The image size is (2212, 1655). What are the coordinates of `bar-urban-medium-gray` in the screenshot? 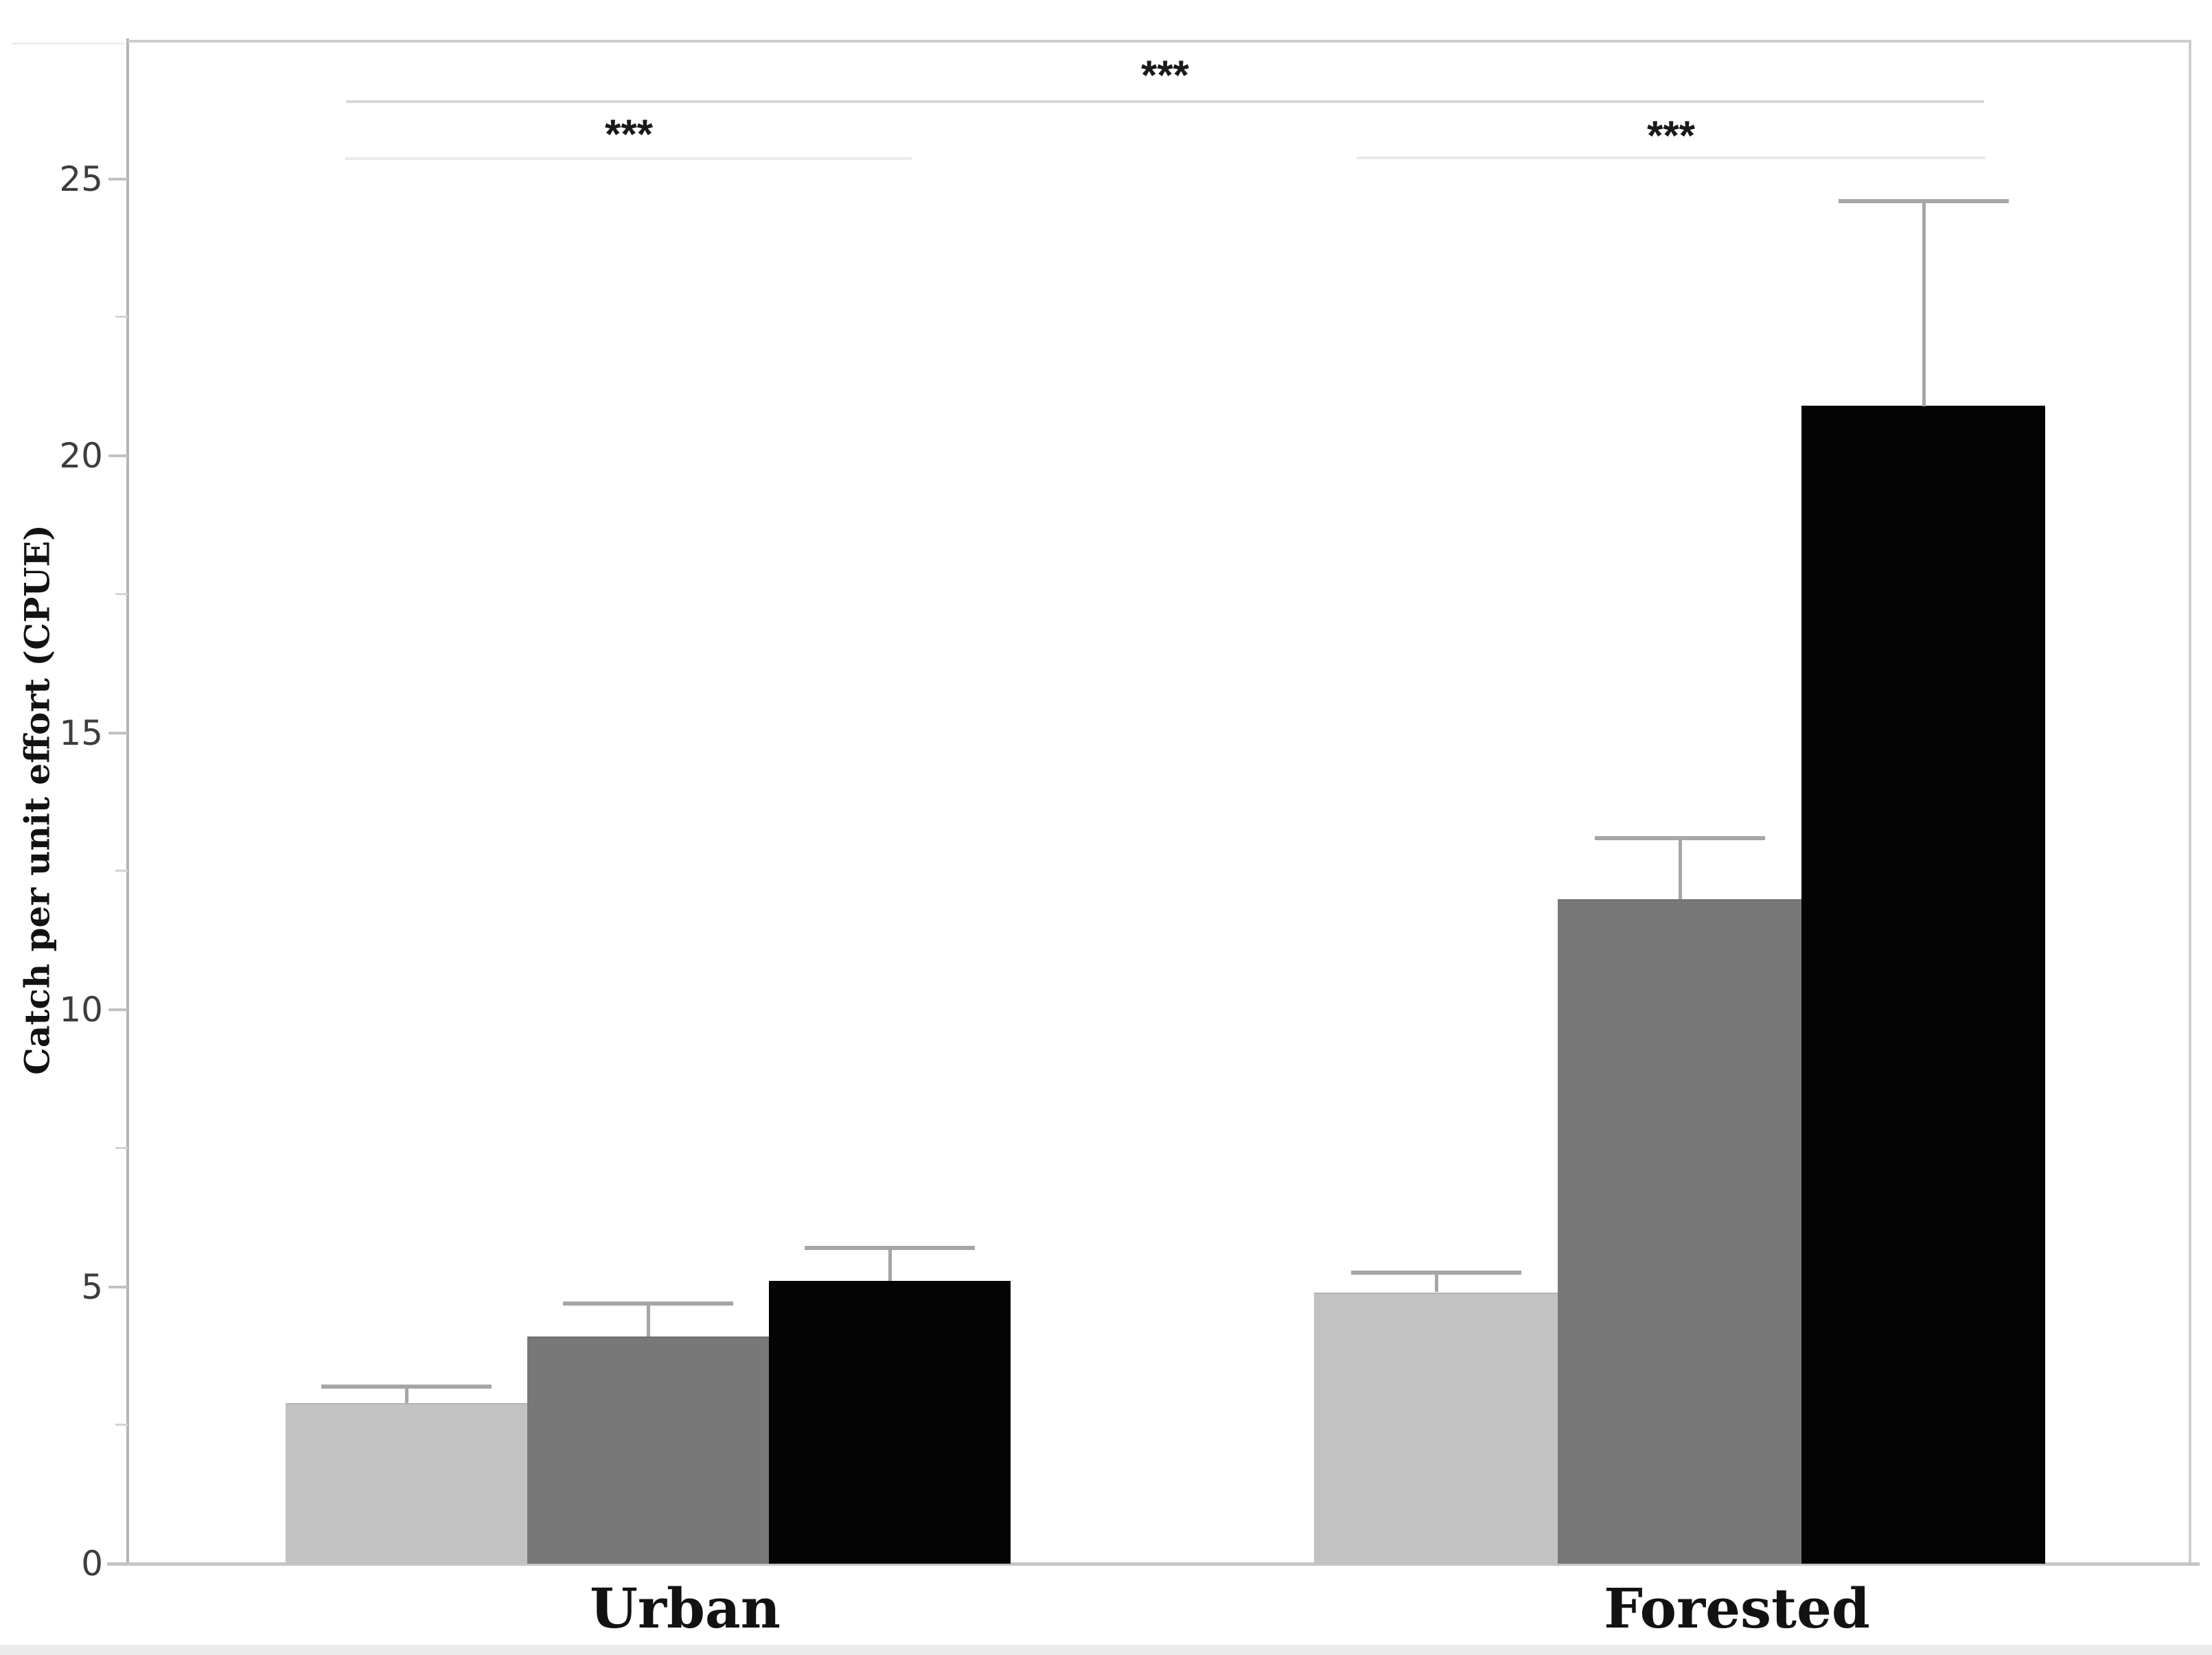 It's located at (648, 1450).